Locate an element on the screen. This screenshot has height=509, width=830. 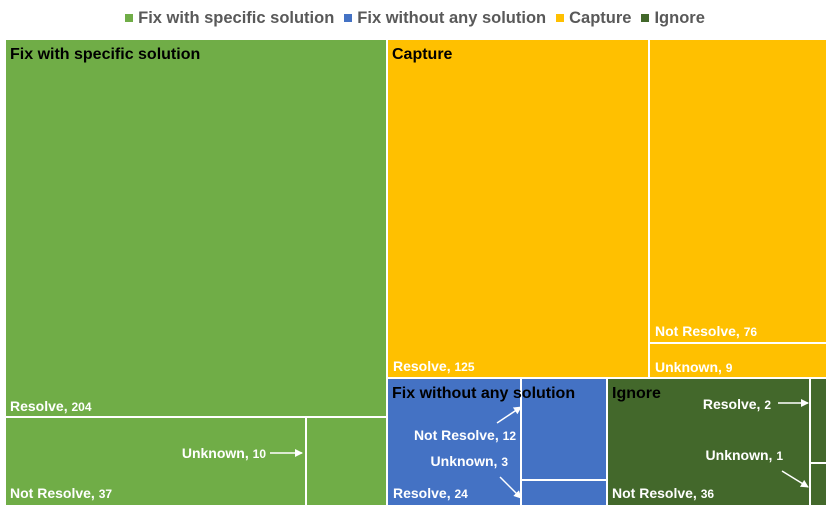
data-label-fix-with-specific-solution-resolve: Resolve, 204 is located at coordinates (51, 406).